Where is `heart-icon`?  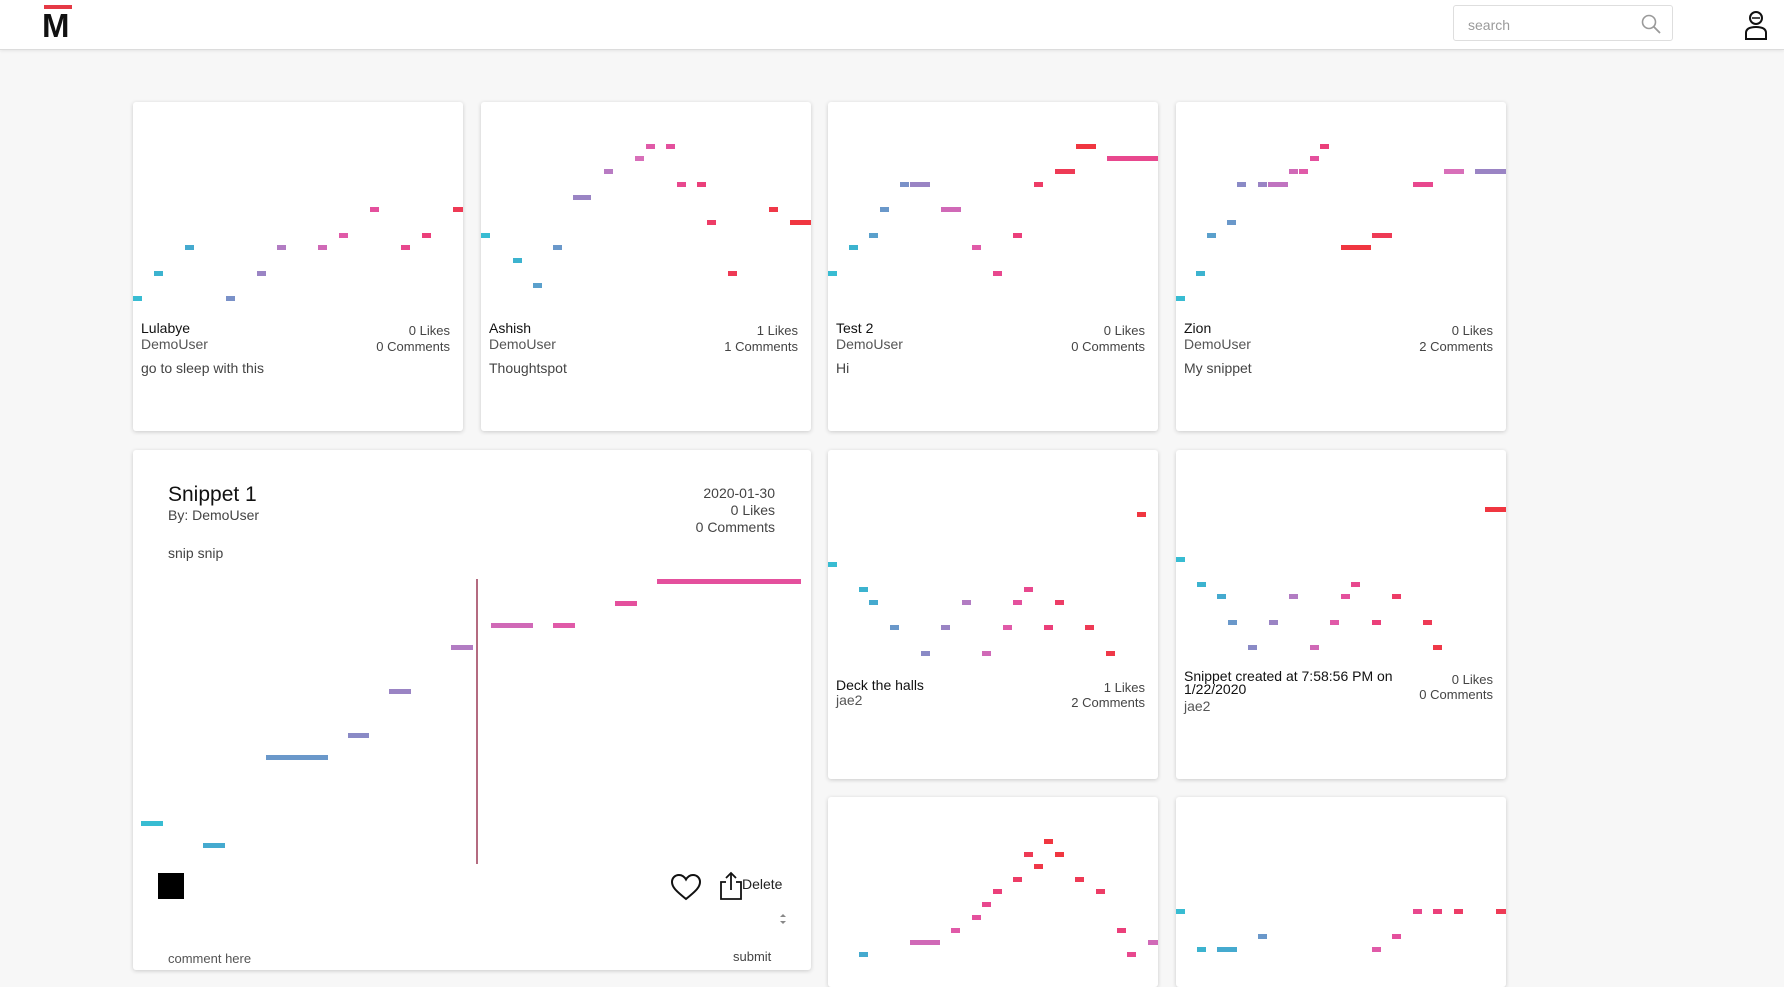
heart-icon is located at coordinates (686, 887).